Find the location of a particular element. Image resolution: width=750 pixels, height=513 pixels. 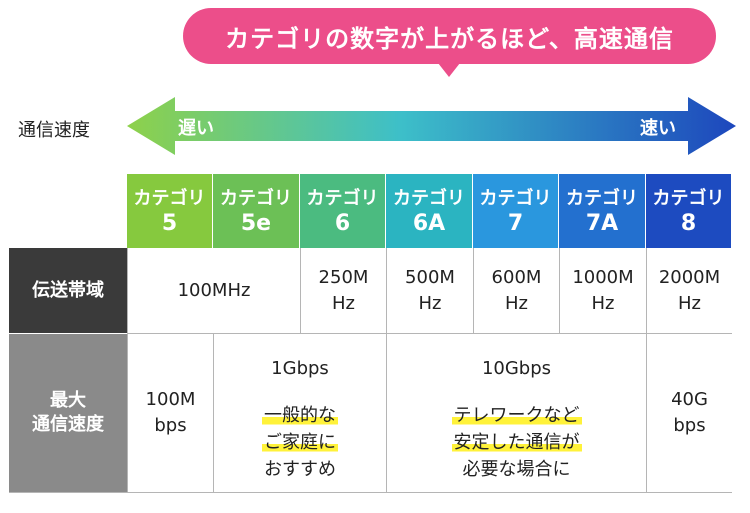

row-divider is located at coordinates (429, 333).